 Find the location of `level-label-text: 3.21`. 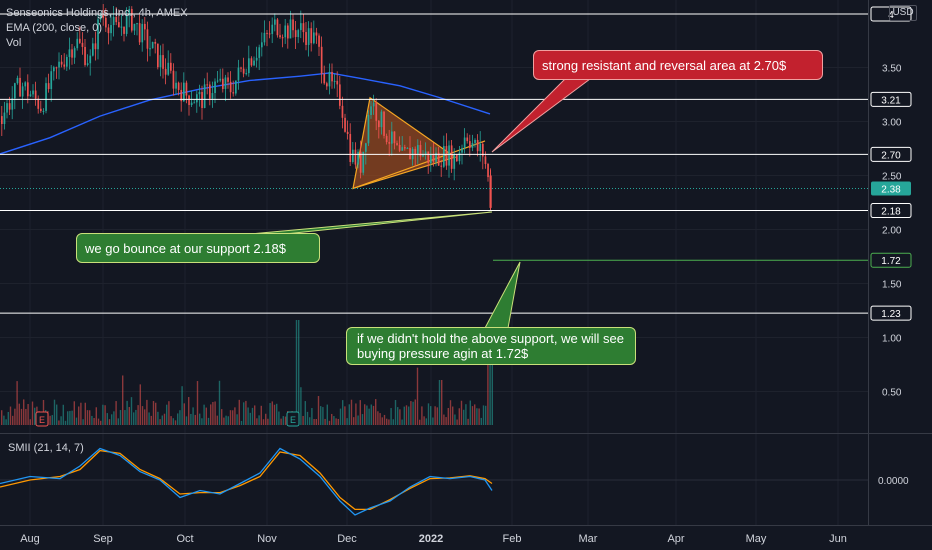

level-label-text: 3.21 is located at coordinates (891, 100).